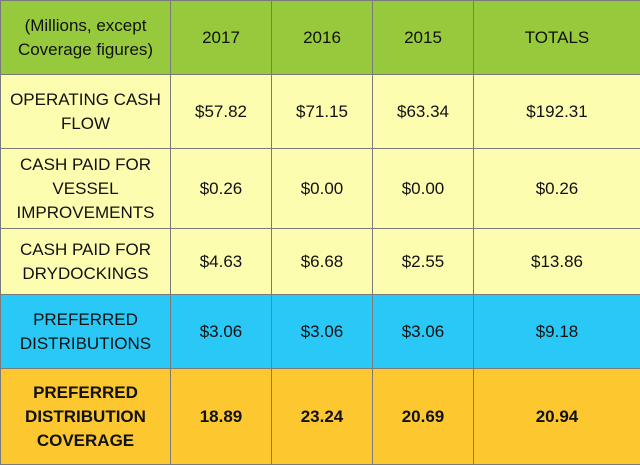 This screenshot has height=465, width=640. What do you see at coordinates (423, 112) in the screenshot?
I see `value-2015: $63.34` at bounding box center [423, 112].